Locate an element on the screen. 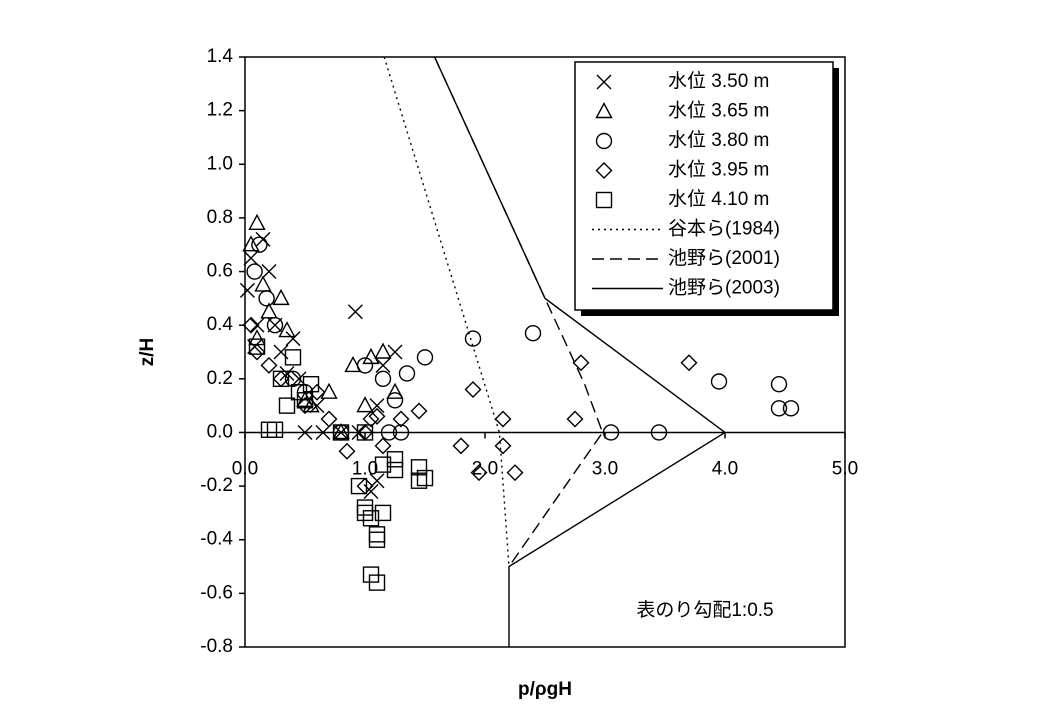  x-tick-label: 1.0 is located at coordinates (365, 468).